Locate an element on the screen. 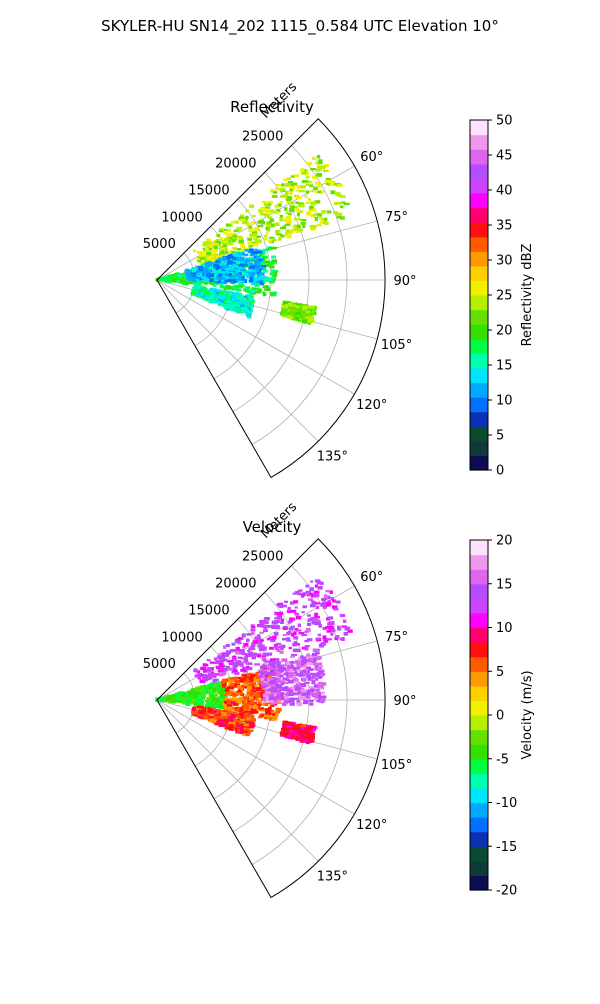  colorbar-tick-label: 50 is located at coordinates (504, 121).